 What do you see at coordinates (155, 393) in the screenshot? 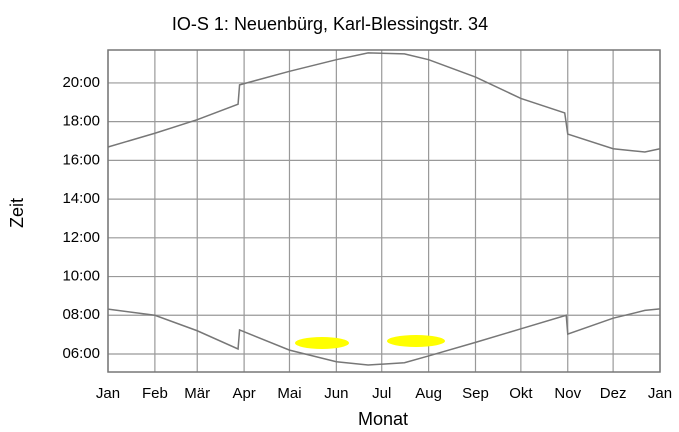
I see `x-tick-label: Feb` at bounding box center [155, 393].